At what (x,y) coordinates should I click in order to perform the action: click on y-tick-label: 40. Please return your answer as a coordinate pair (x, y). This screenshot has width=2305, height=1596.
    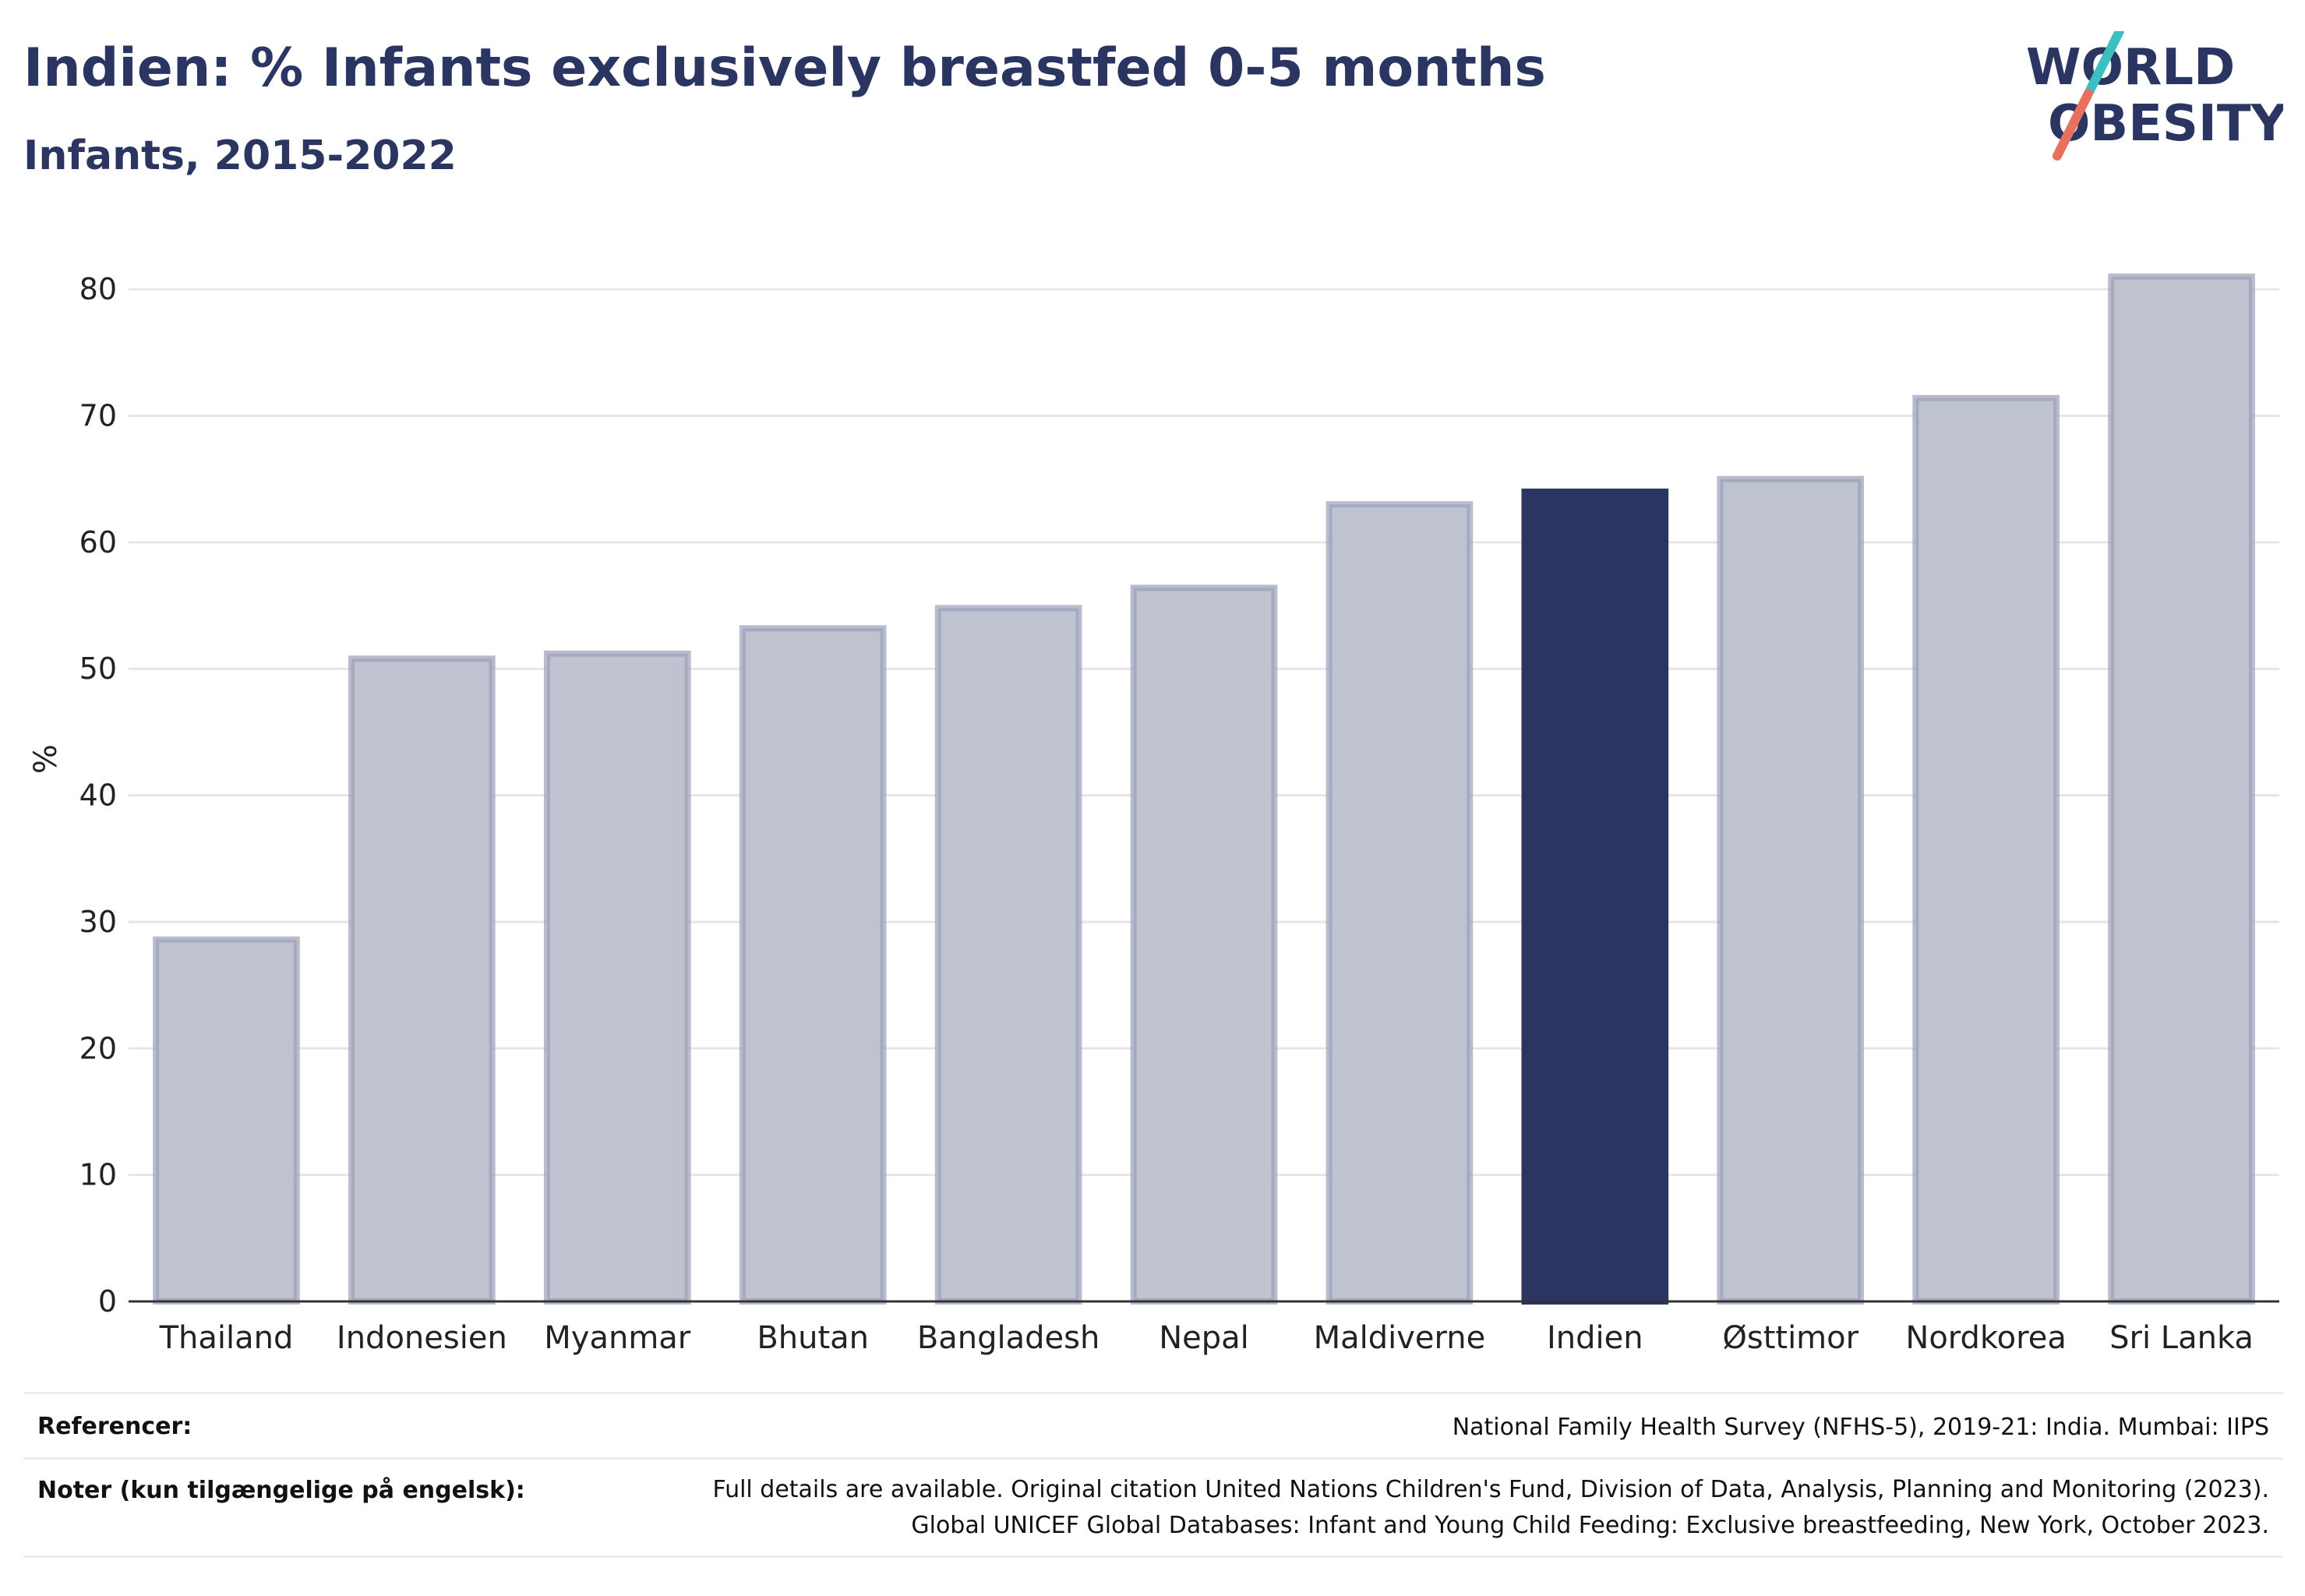
    Looking at the image, I should click on (98, 796).